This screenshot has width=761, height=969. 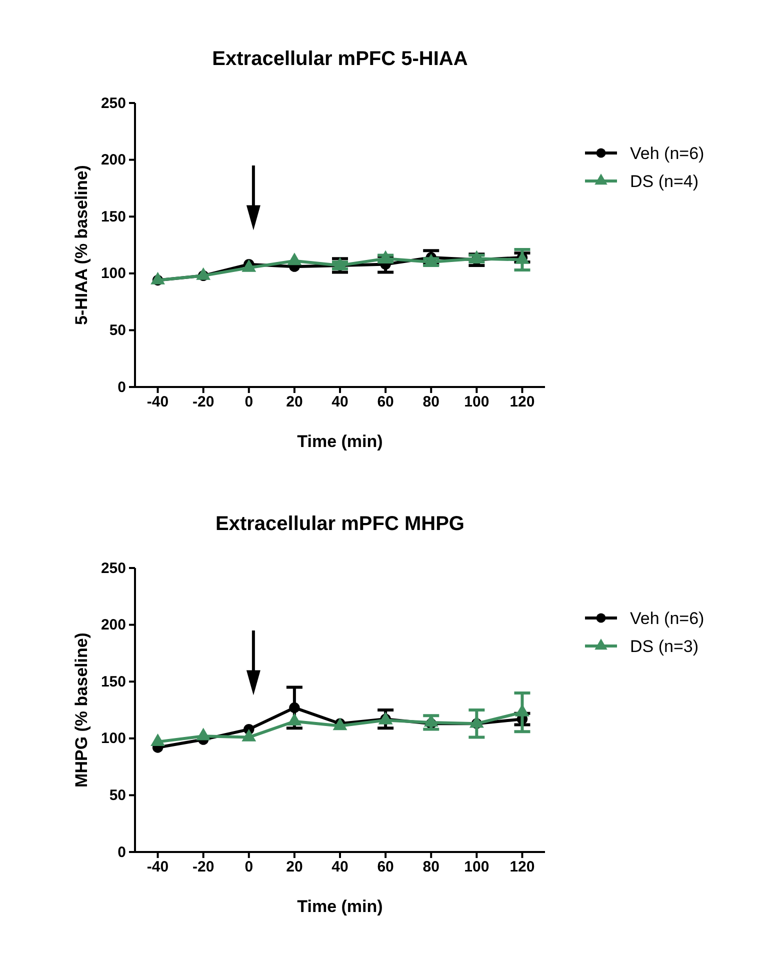 I want to click on y-axis-title: 5-HIAA (% baseline), so click(x=81, y=245).